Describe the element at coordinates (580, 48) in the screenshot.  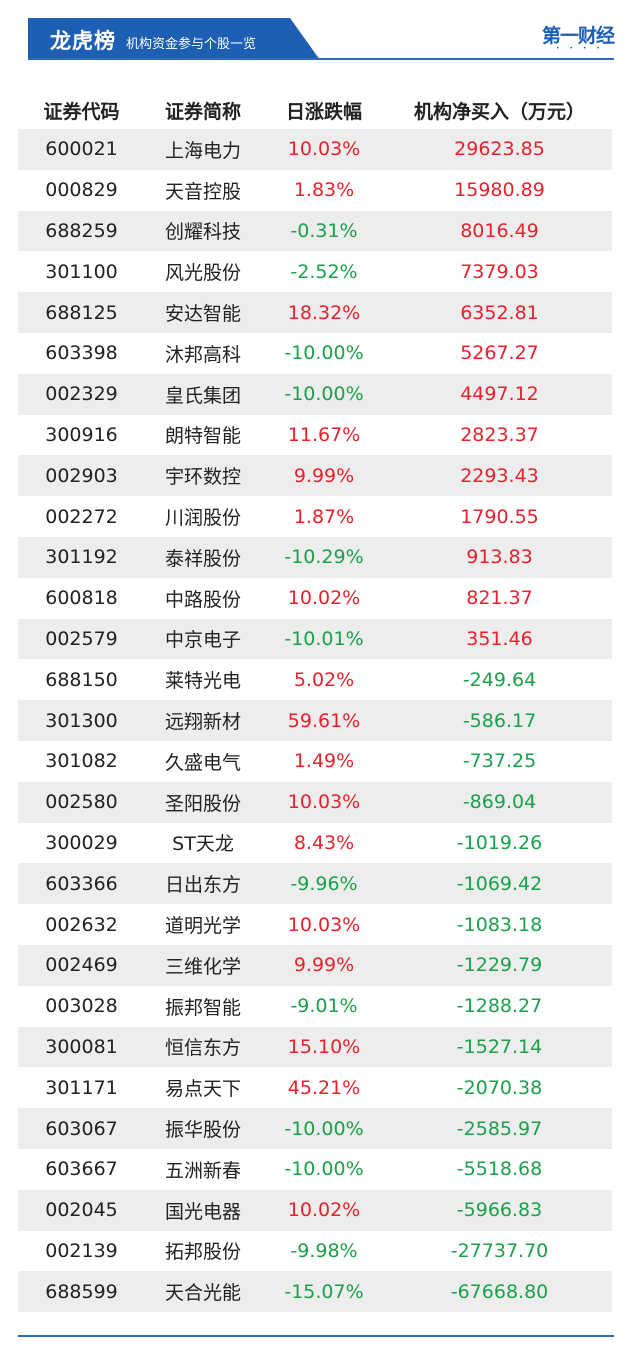
I see `brand-logo-dots: • • • •` at that location.